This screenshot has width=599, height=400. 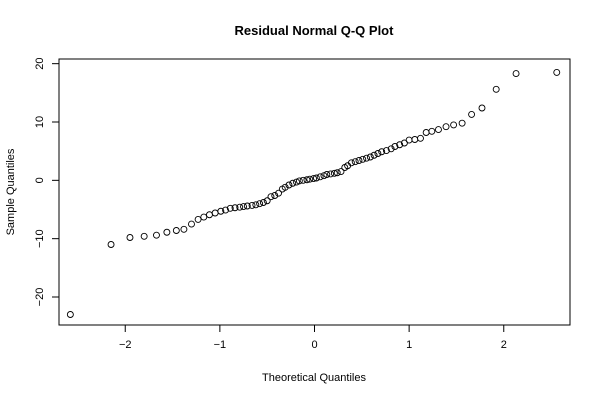 I want to click on y-axis: −20 −10 0 10 20, so click(x=47, y=182).